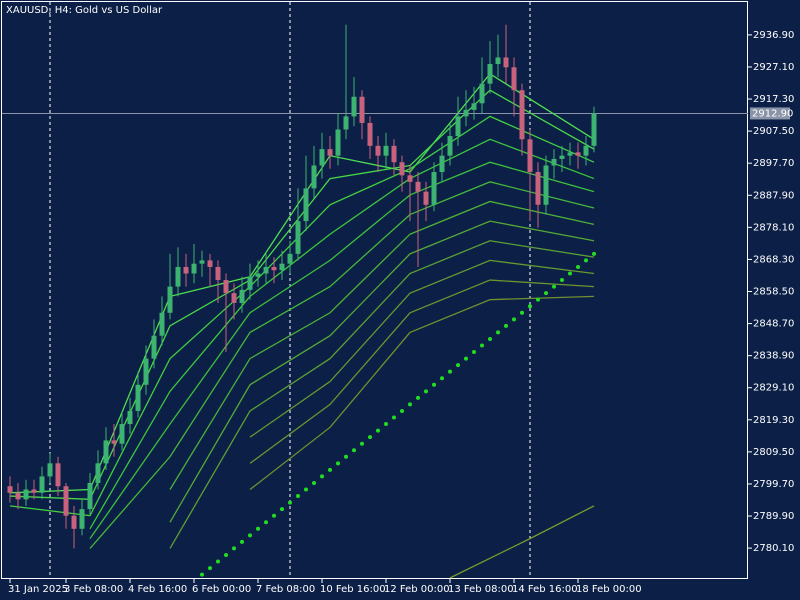  I want to click on y-tick-label: 2809.50, so click(773, 452).